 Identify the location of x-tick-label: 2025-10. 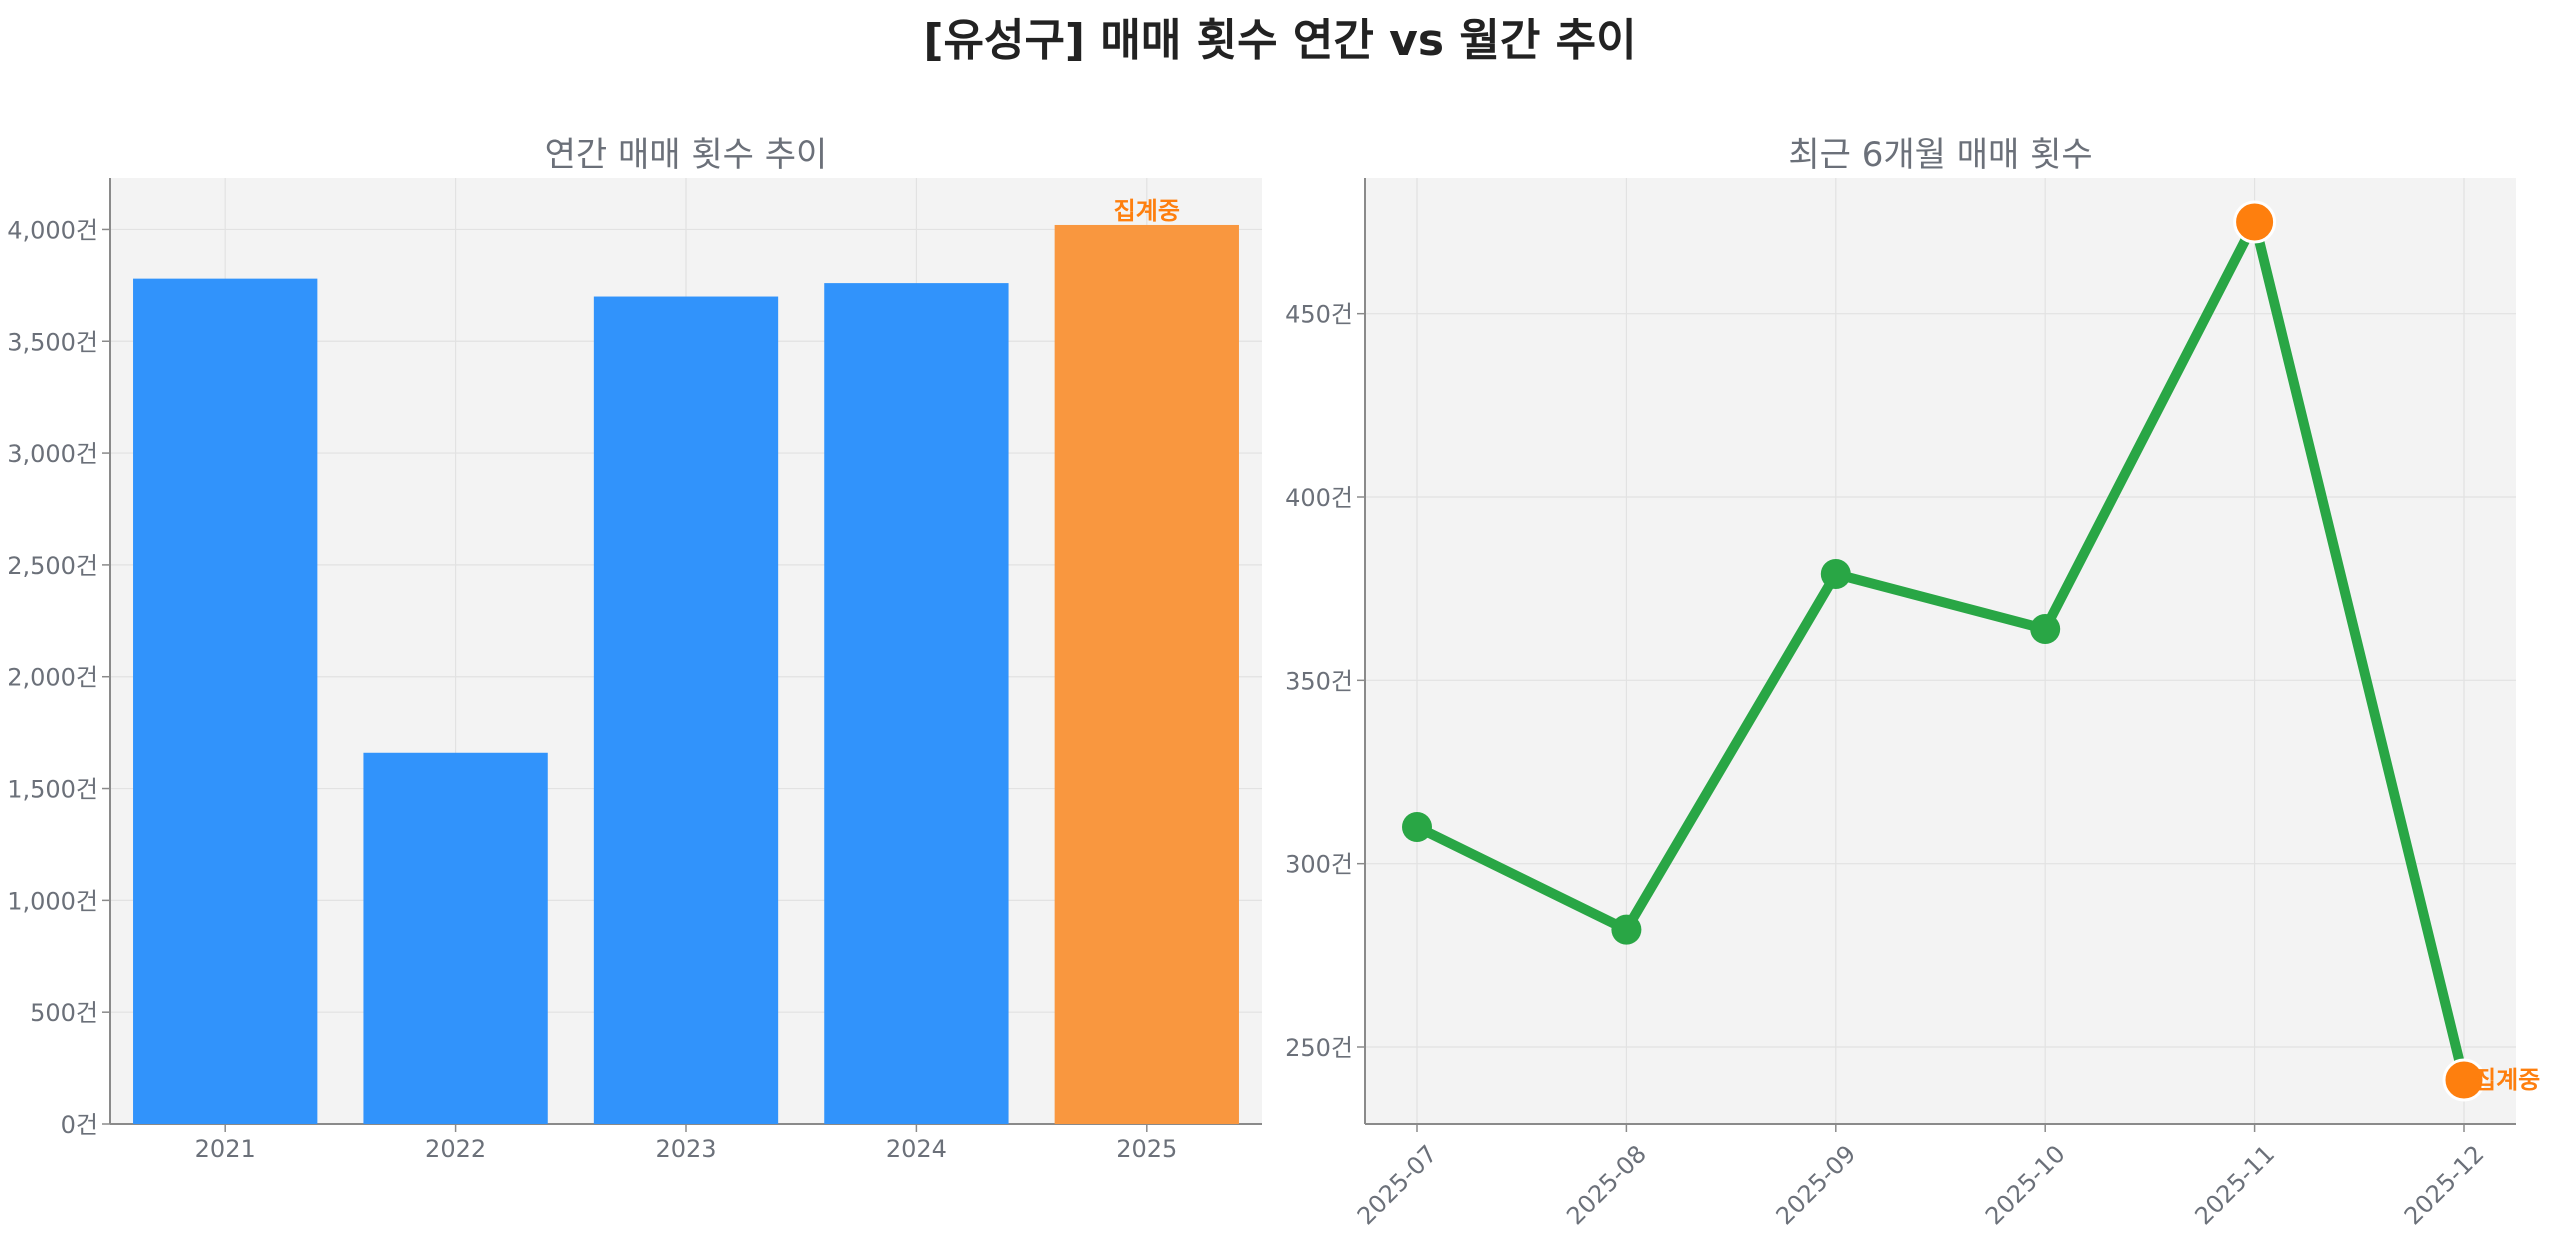
(2025, 1185).